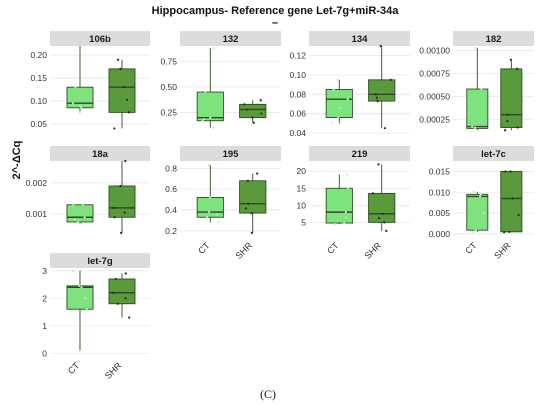 The width and height of the screenshot is (550, 406). What do you see at coordinates (37, 183) in the screenshot?
I see `y-tick-label: 0.002` at bounding box center [37, 183].